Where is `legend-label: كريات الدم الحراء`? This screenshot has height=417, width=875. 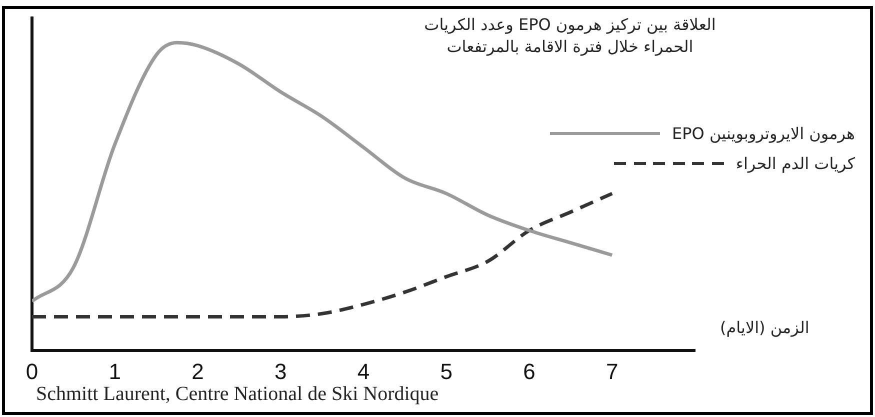
legend-label: كريات الدم الحراء is located at coordinates (795, 163).